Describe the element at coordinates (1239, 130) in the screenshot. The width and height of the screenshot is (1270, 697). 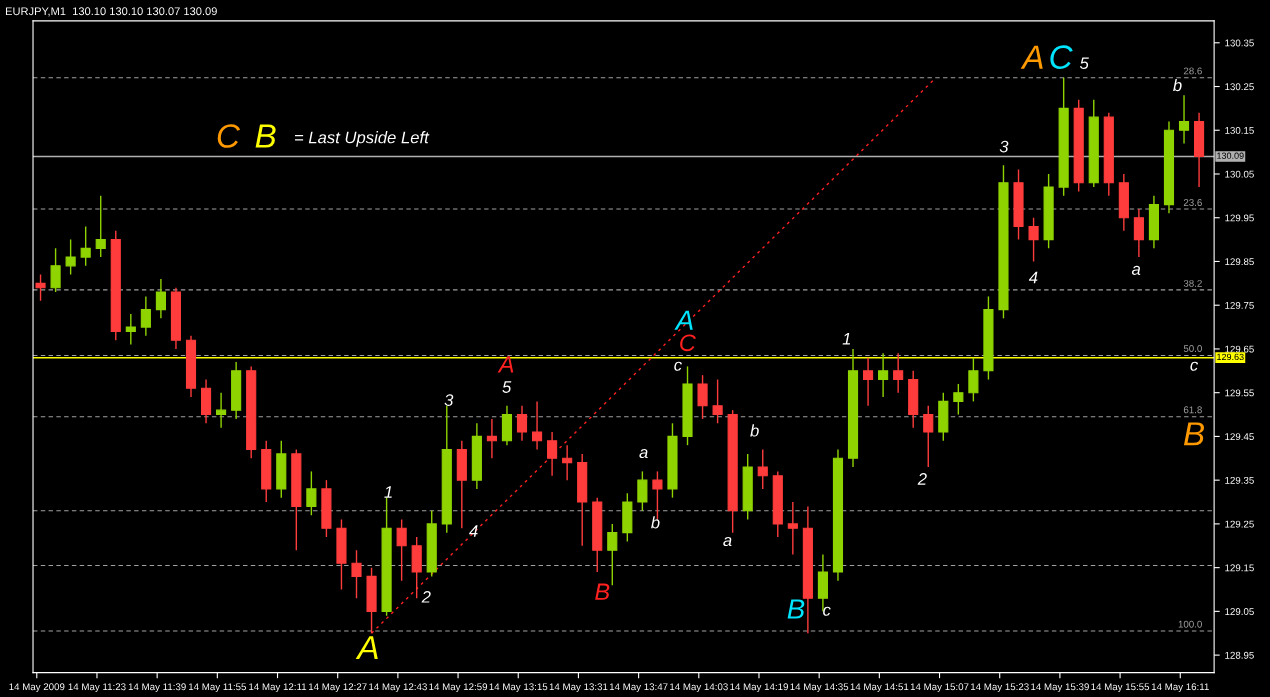
I see `y-tick-label: 130.15` at that location.